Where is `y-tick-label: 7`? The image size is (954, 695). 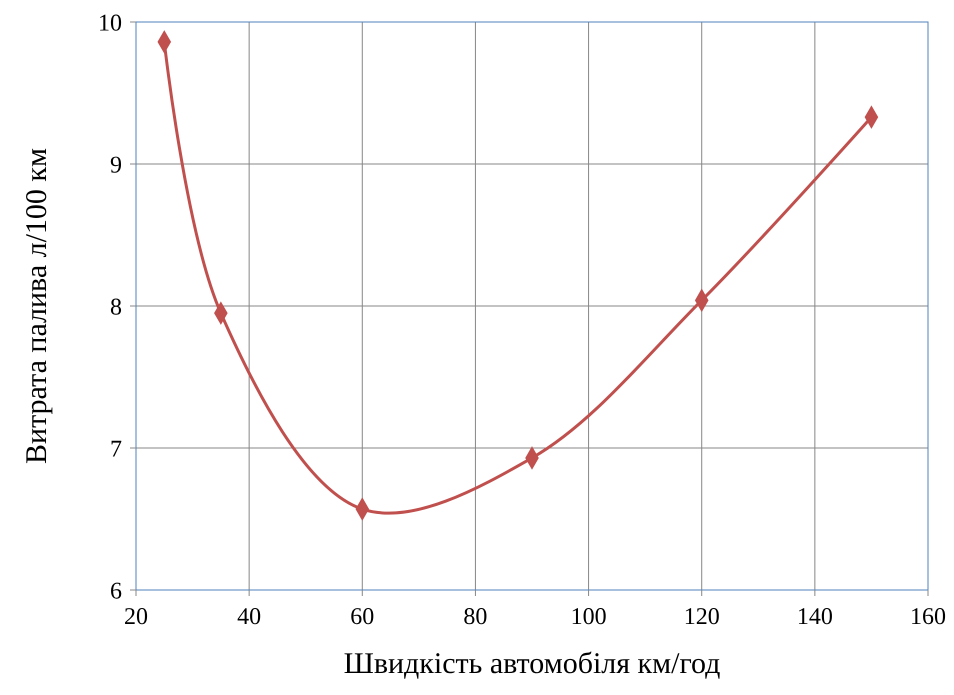 y-tick-label: 7 is located at coordinates (116, 449).